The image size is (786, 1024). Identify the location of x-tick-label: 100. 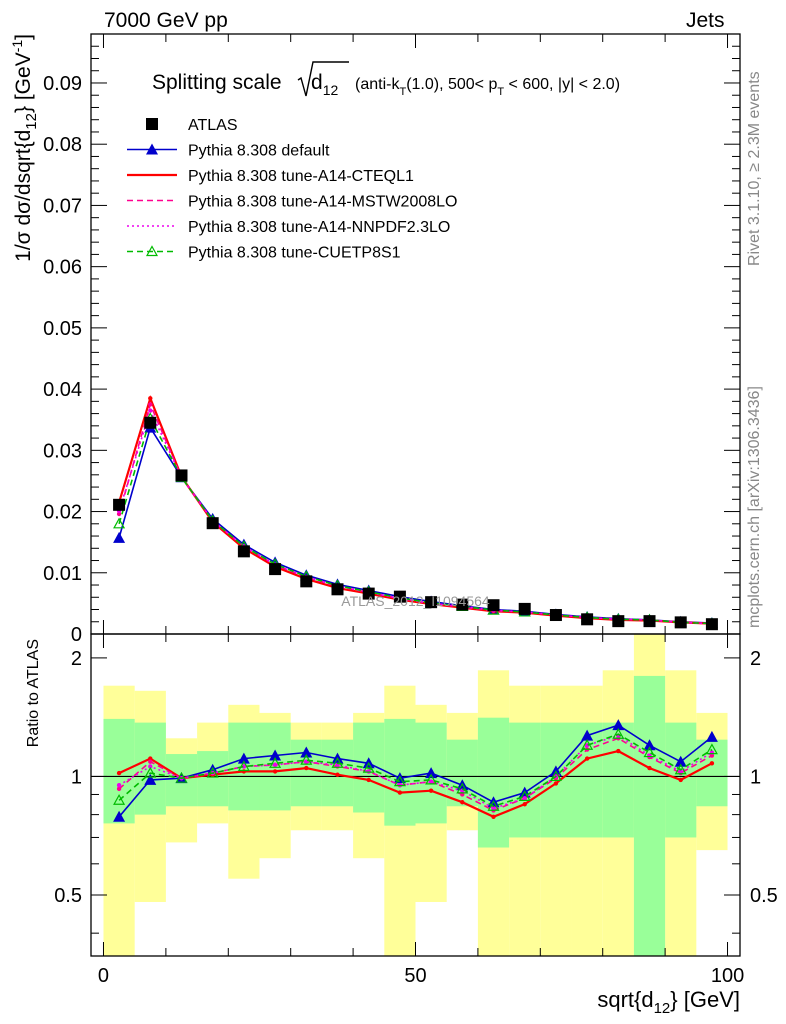
(727, 976).